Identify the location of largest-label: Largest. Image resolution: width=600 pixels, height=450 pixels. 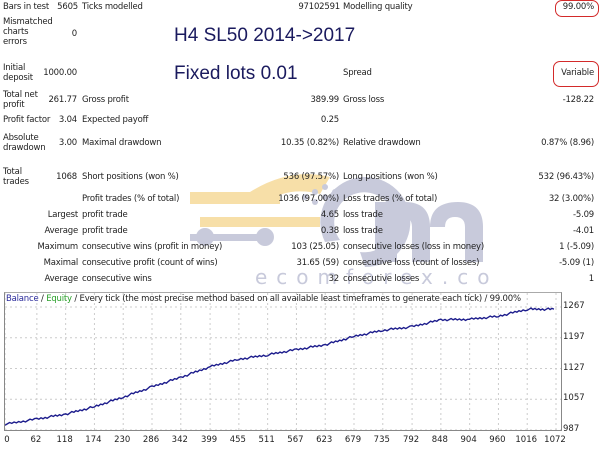
(62, 215).